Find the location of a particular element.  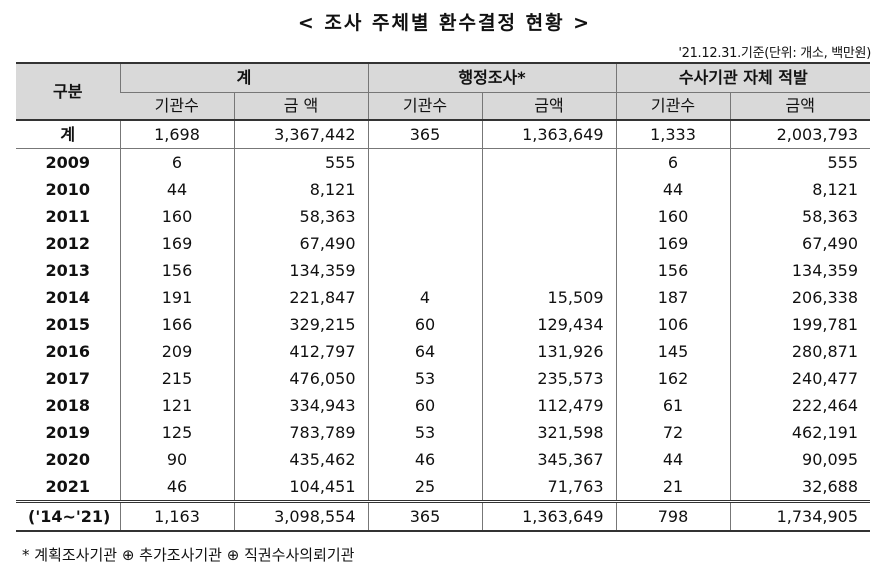

header-amount-investigation: 금액 is located at coordinates (800, 106).